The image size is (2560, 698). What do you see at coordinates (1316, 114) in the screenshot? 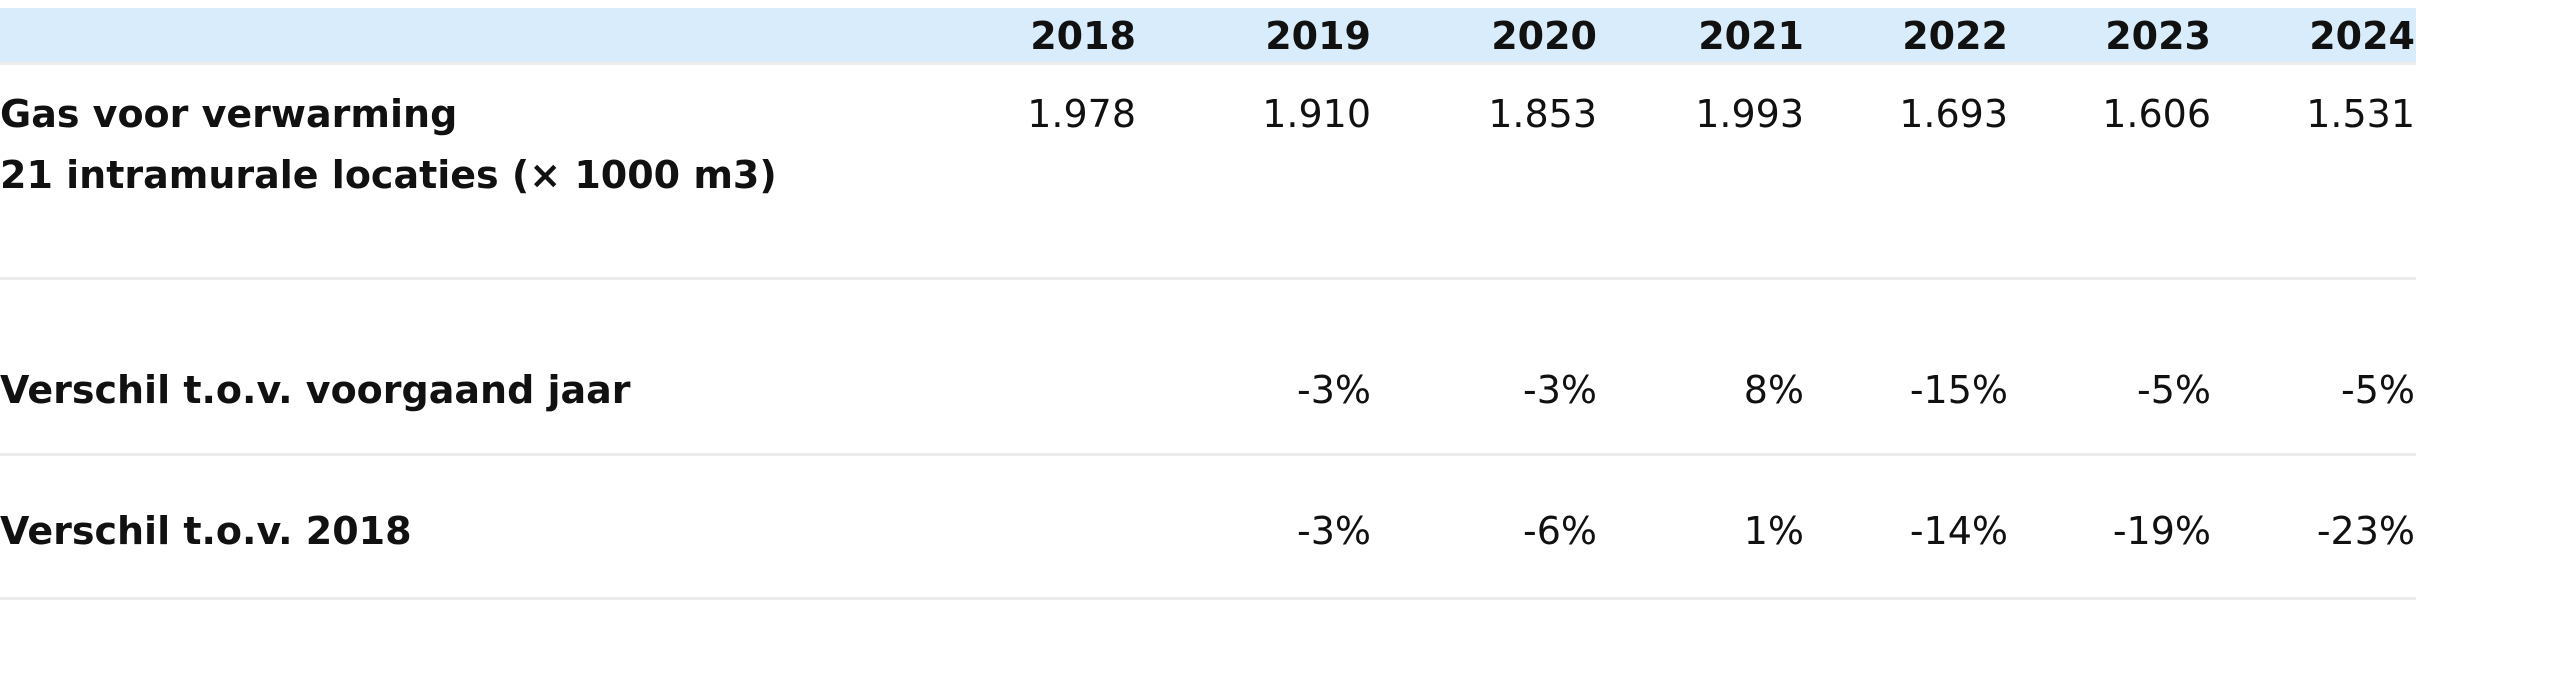
I see `cell-value: 1.910` at bounding box center [1316, 114].